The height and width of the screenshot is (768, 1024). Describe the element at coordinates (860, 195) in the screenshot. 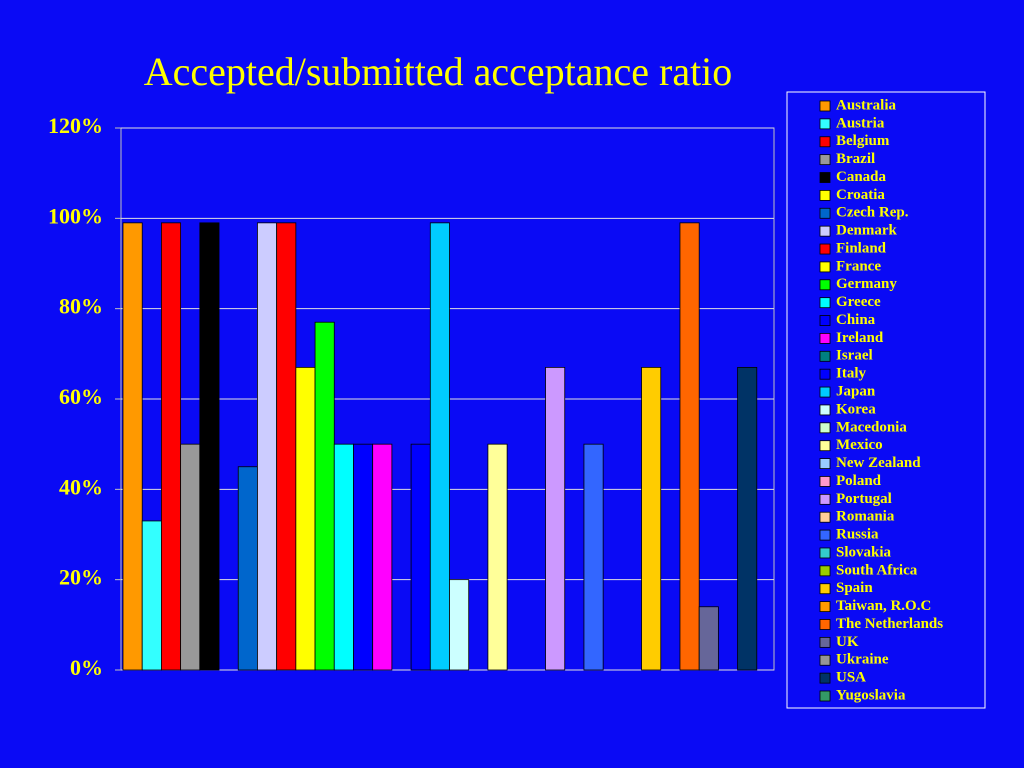

I see `legend-label: Croatia` at that location.